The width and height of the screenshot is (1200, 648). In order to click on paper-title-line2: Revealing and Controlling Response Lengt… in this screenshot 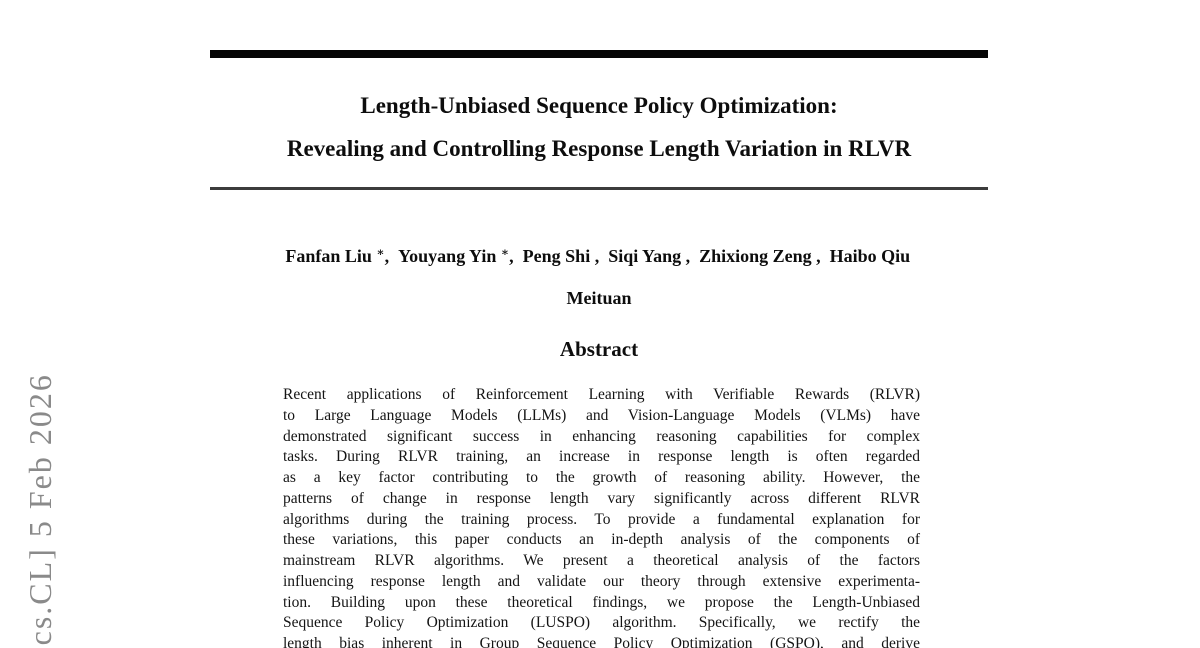, I will do `click(599, 148)`.